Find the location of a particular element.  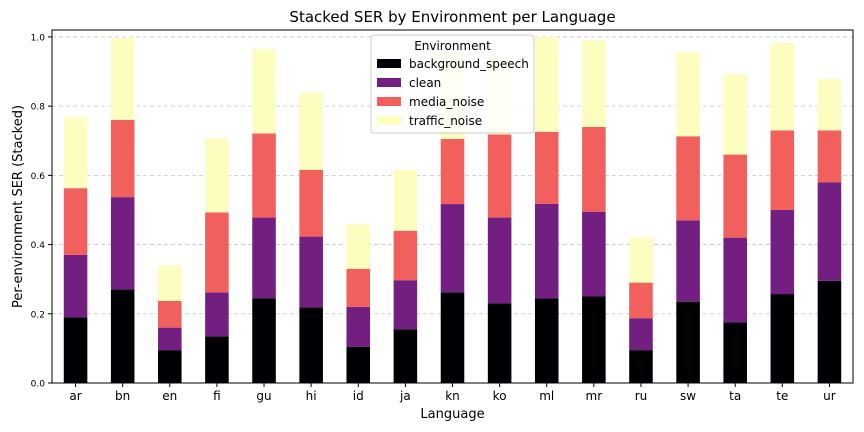

bar-ta-media_noise is located at coordinates (735, 196).